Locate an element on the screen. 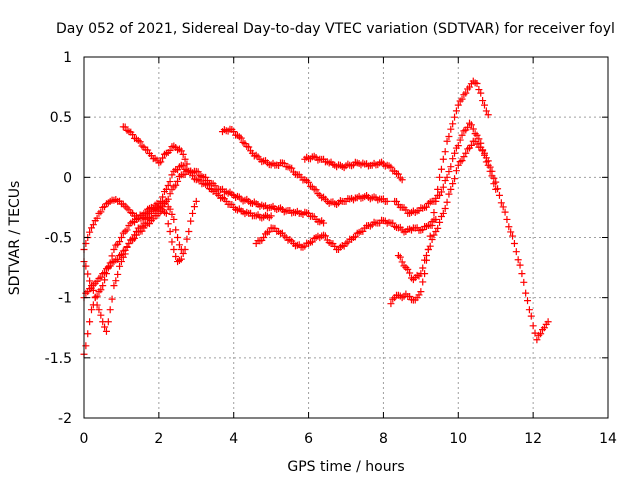 This screenshot has height=480, width=640. x-tick-label: 12 is located at coordinates (533, 439).